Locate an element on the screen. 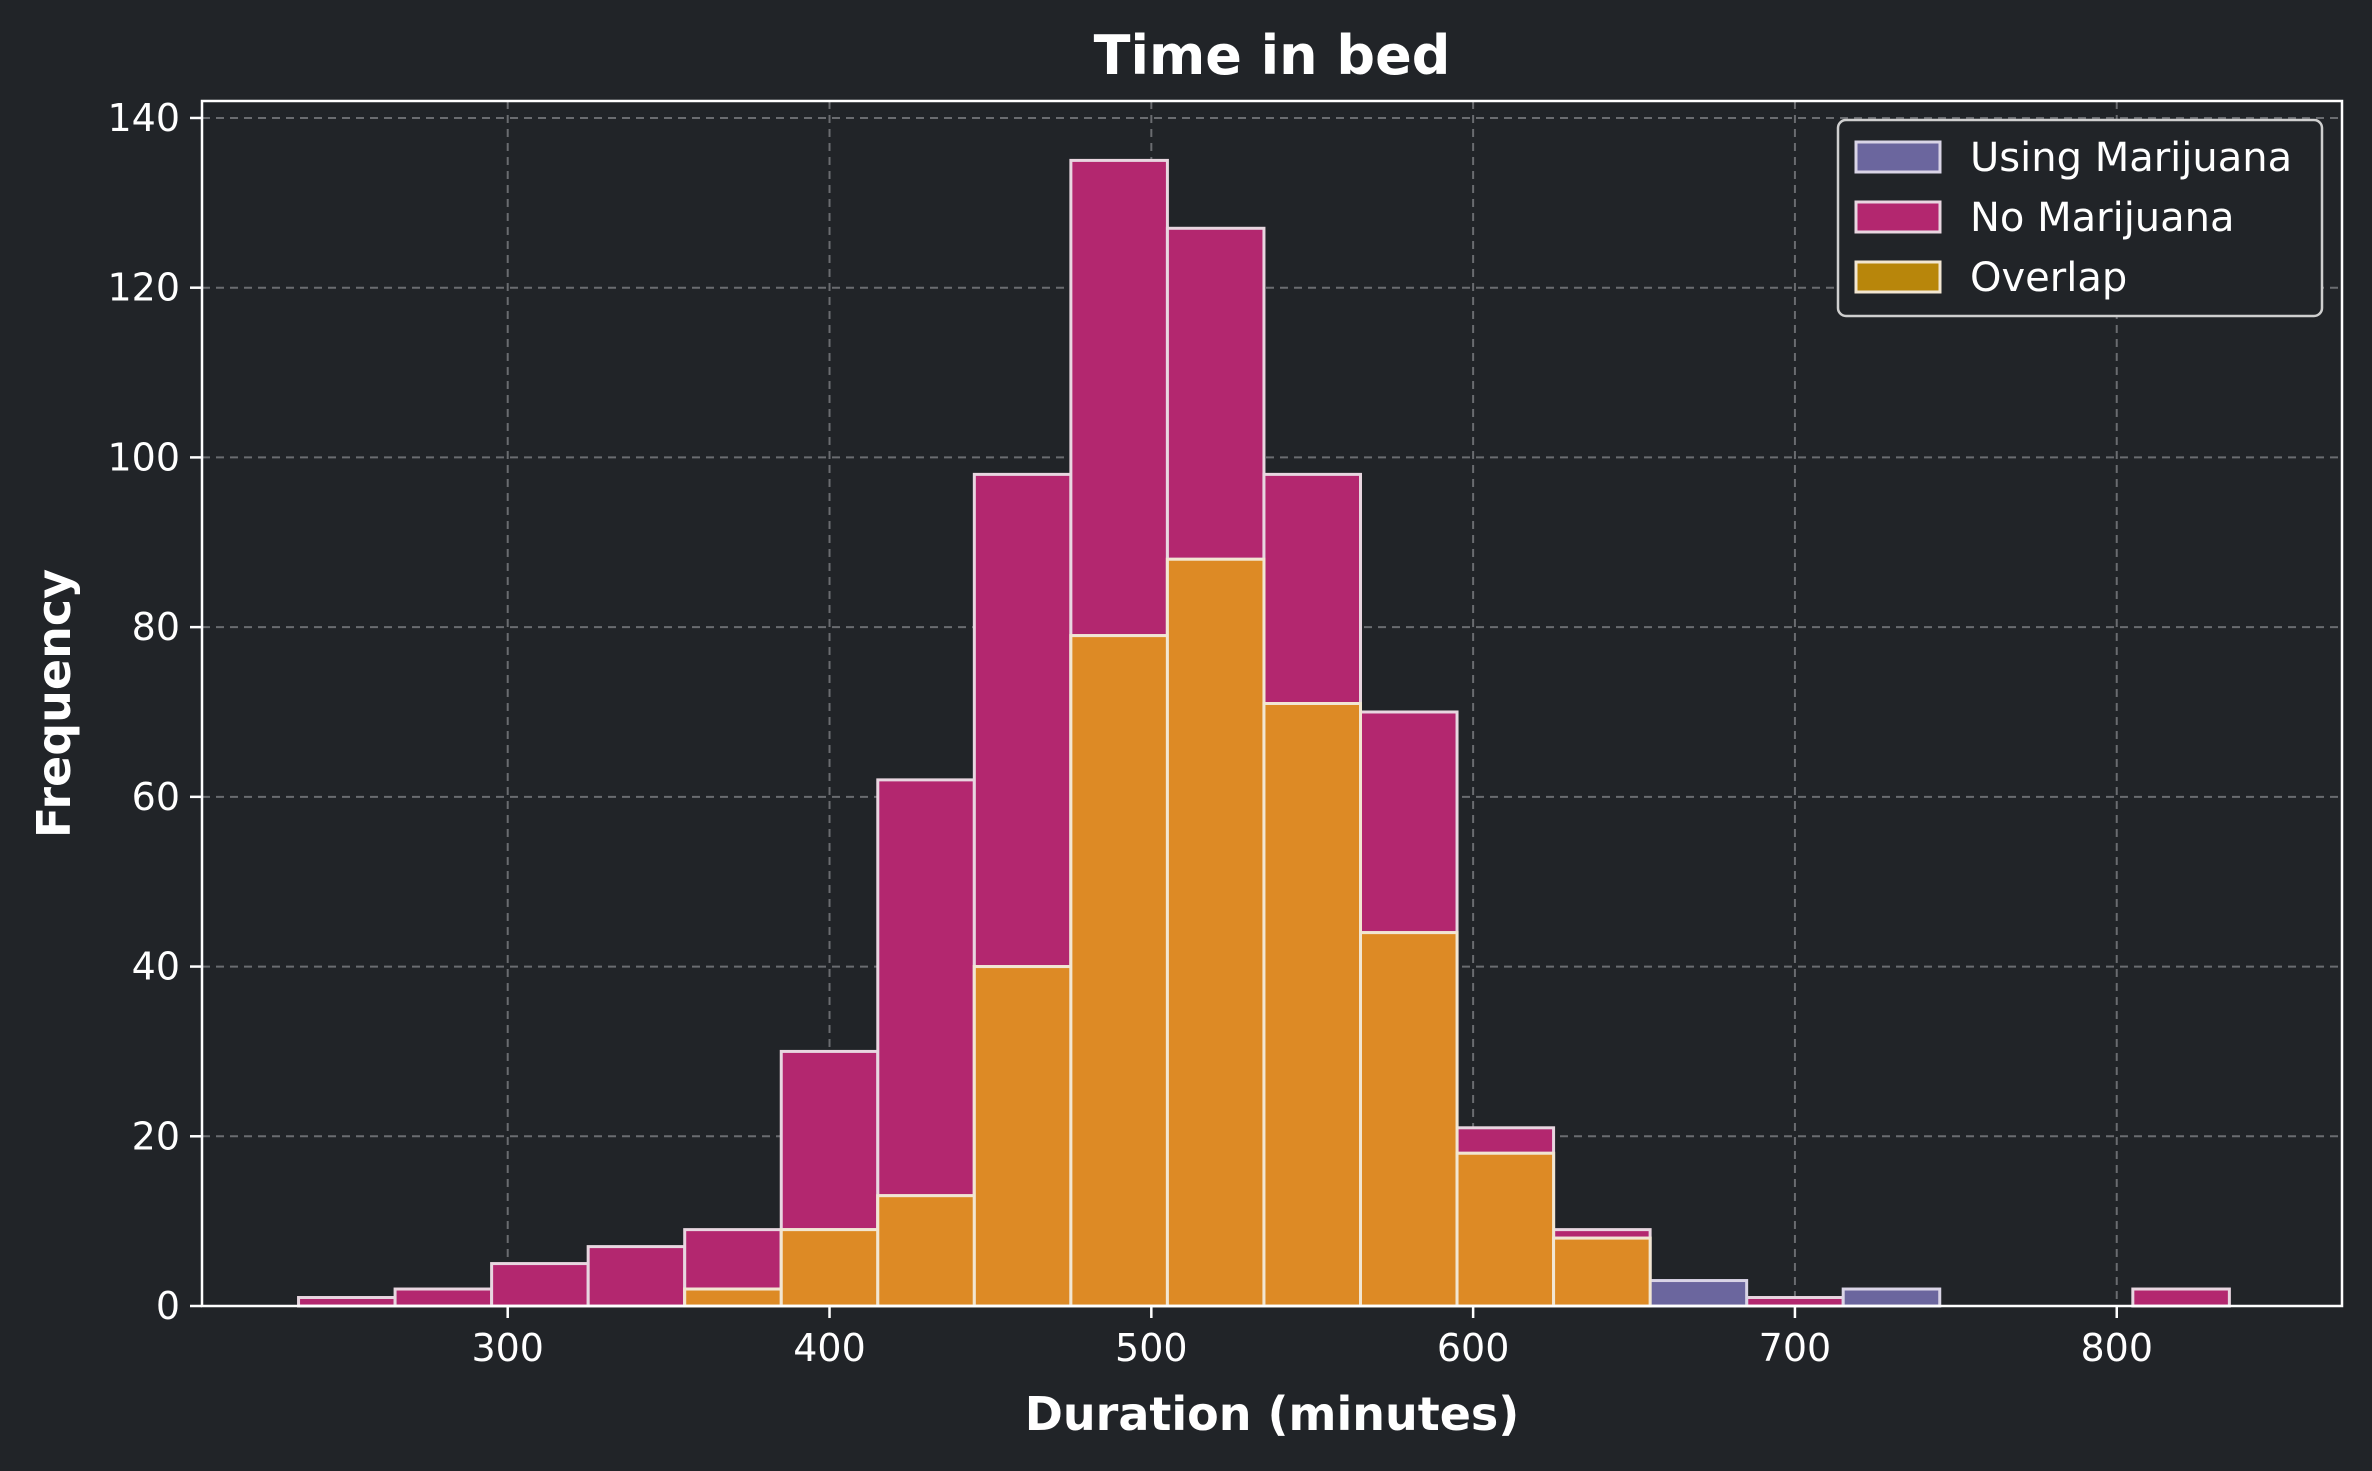  y-tick-label: 140 is located at coordinates (143, 118).